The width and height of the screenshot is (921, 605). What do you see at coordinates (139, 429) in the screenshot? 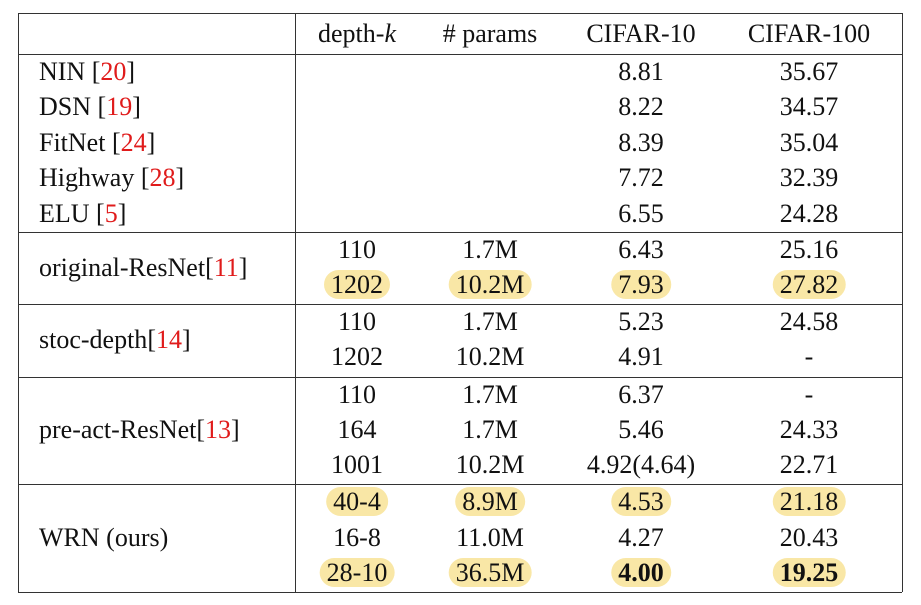
I see `method-name: pre-act-ResNet[13]` at bounding box center [139, 429].